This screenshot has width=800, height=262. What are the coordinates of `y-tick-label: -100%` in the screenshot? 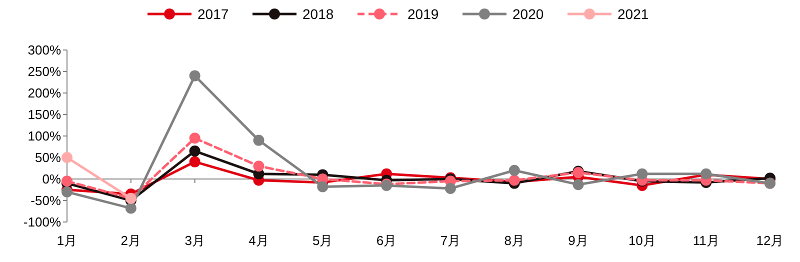 It's located at (42, 222).